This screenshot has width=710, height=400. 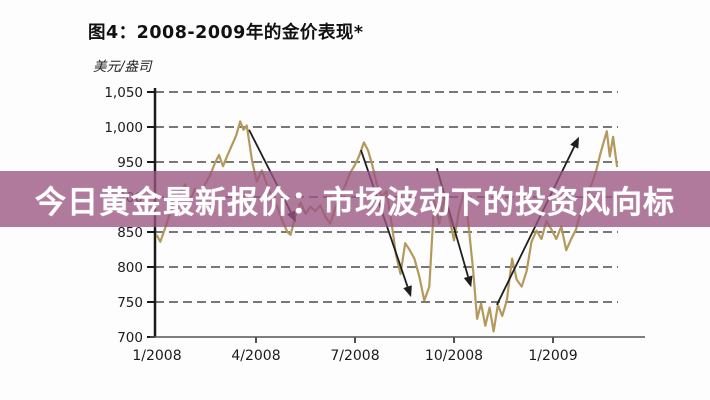 I want to click on y-tick-label-700: 700, so click(x=130, y=338).